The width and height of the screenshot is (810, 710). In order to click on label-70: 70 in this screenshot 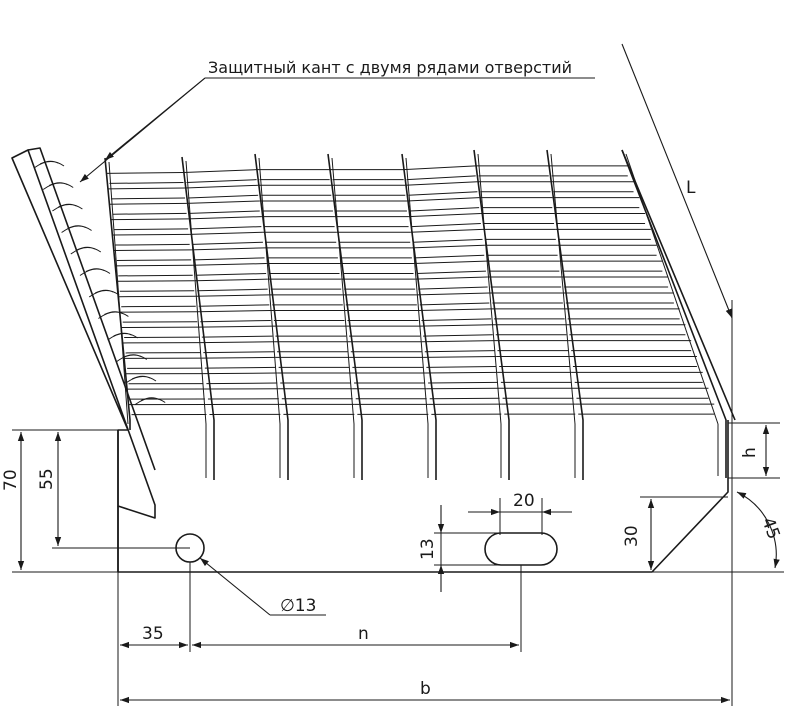, I will do `click(11, 480)`.